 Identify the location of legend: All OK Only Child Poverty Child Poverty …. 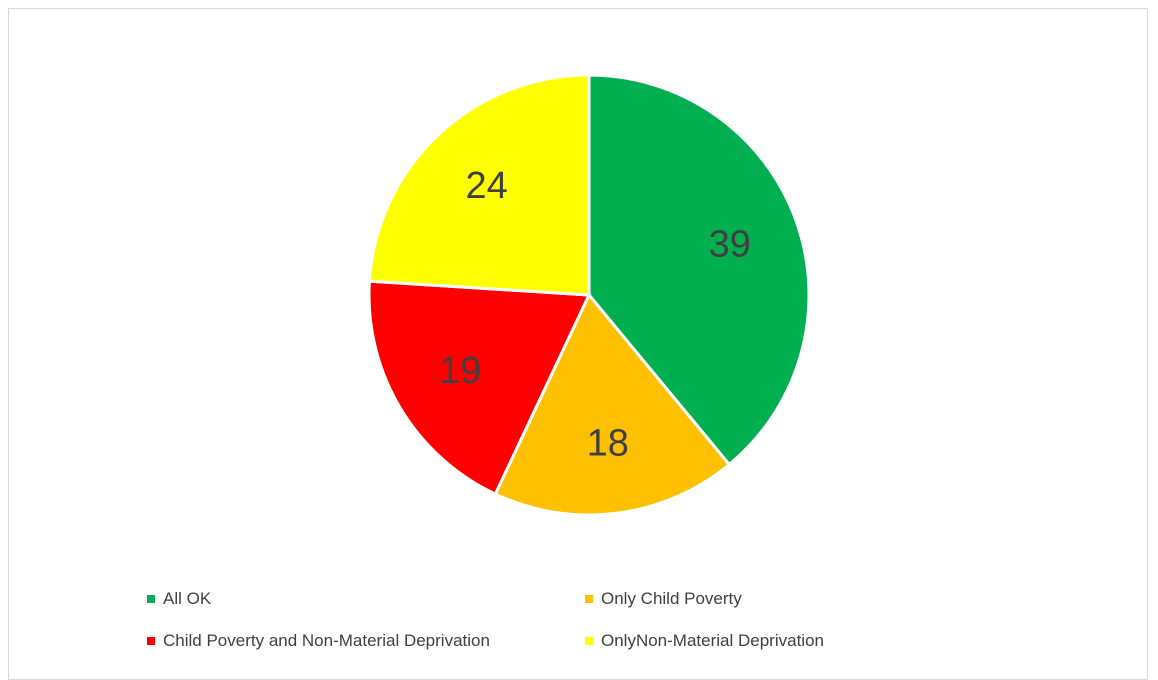
(547, 620).